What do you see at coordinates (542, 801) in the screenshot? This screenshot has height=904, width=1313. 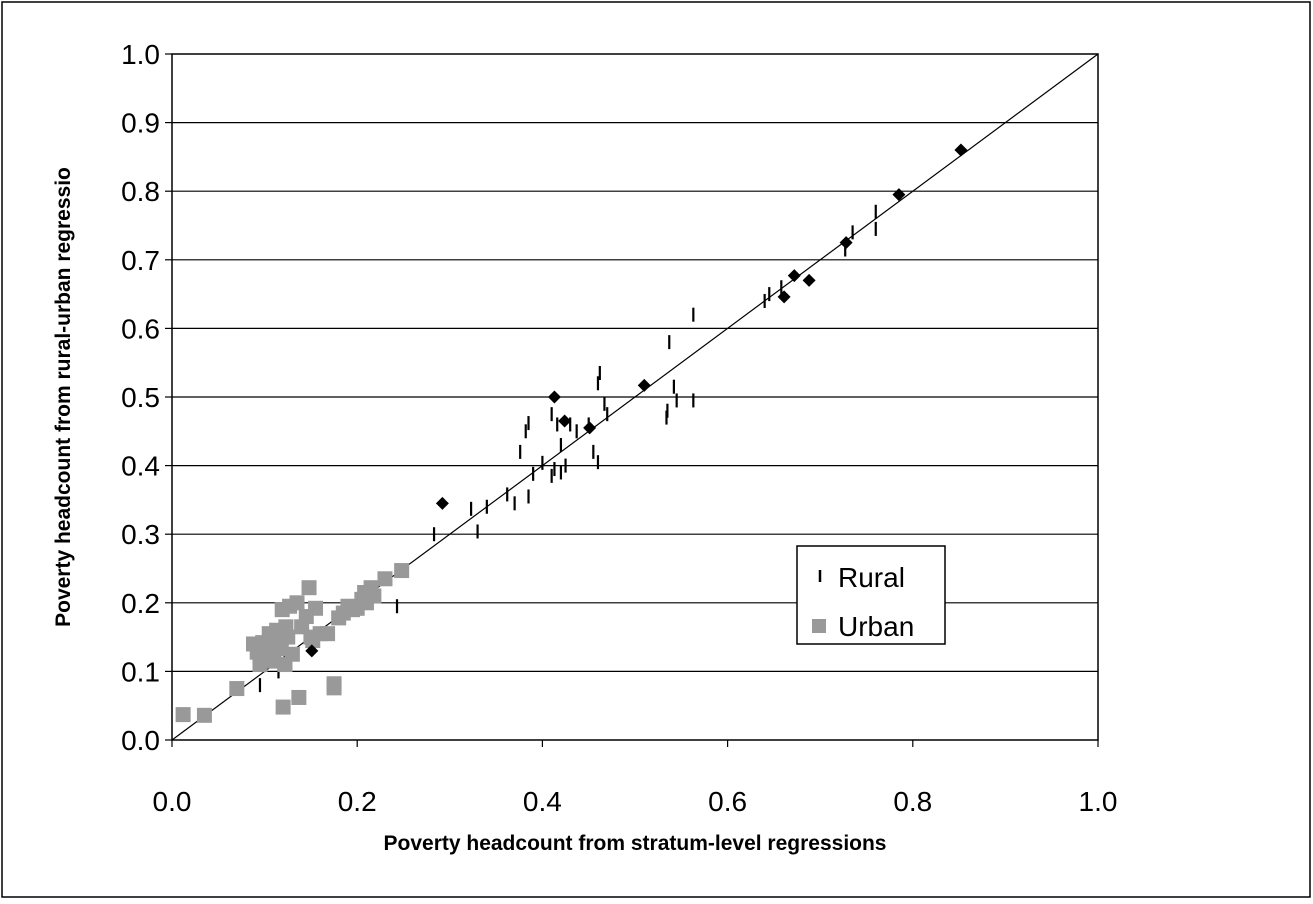 I see `x-tick-label-2: 0.4` at bounding box center [542, 801].